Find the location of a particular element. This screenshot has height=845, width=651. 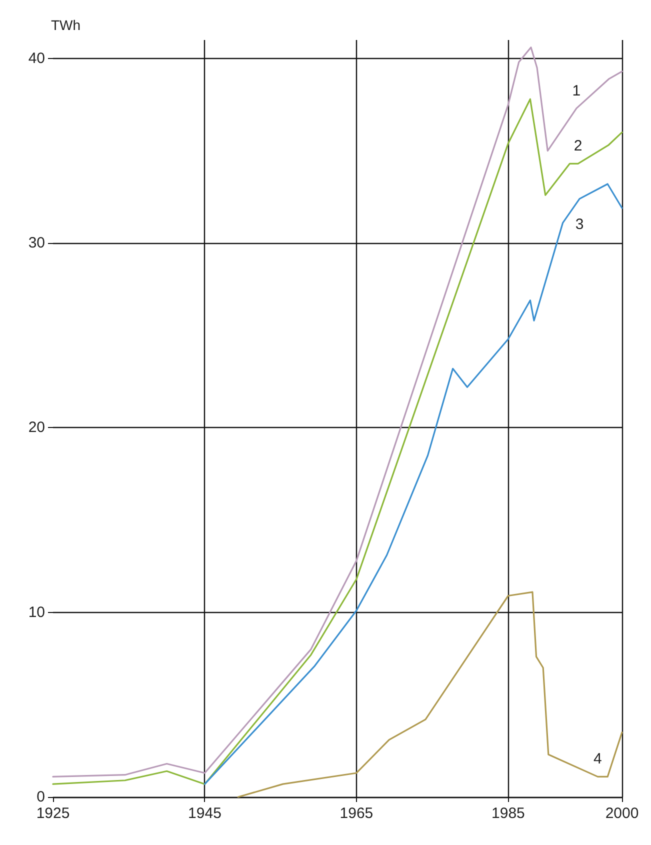

y-tick-label: 10 is located at coordinates (36, 612).